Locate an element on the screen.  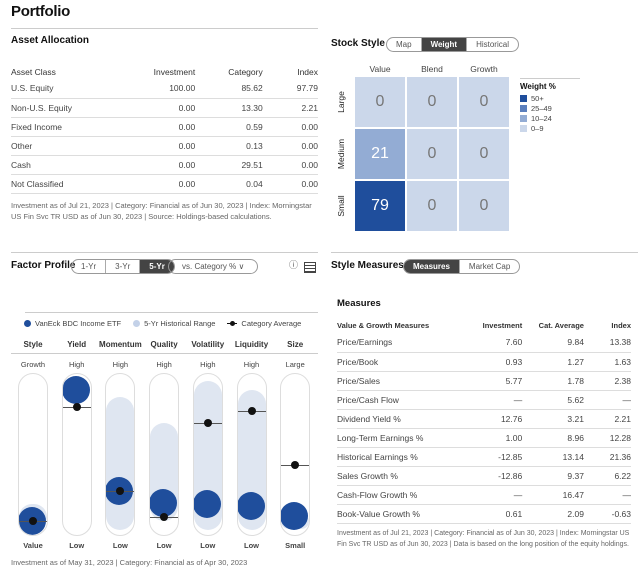
table-header: Asset Class Investment Category Index is located at coordinates (164, 71).